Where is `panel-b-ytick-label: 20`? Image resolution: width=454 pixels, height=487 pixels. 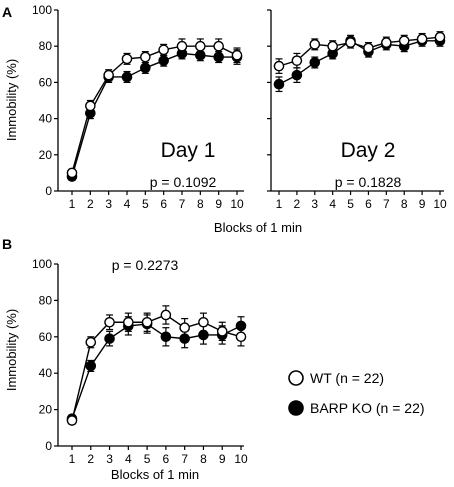
panel-b-ytick-label: 20 is located at coordinates (46, 410).